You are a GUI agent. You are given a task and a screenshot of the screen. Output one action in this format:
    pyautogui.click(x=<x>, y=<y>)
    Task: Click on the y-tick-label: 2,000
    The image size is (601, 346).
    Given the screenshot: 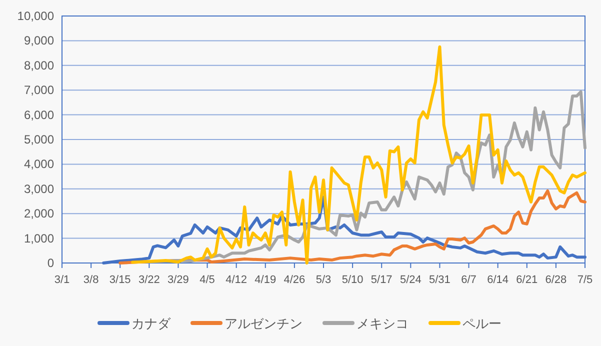 What is the action you would take?
    pyautogui.click(x=39, y=213)
    